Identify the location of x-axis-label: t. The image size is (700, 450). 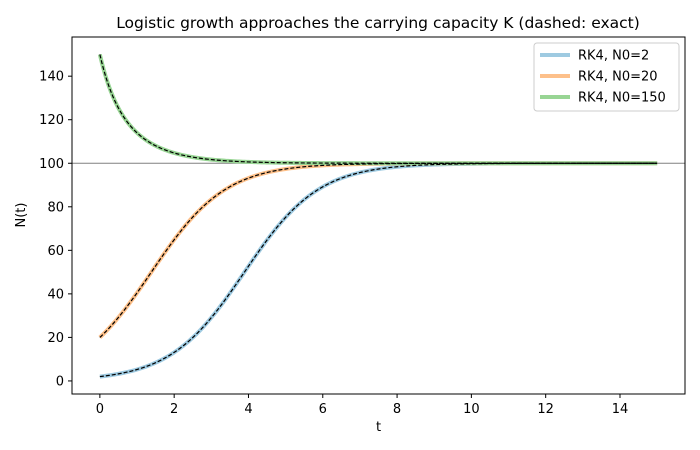
(378, 427).